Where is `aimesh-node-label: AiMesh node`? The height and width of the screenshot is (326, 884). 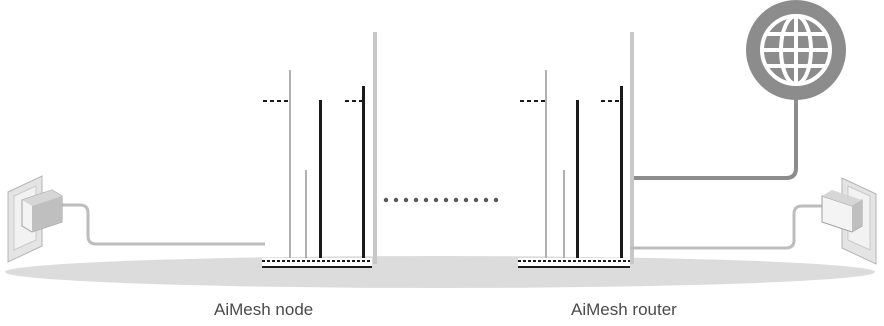 aimesh-node-label: AiMesh node is located at coordinates (264, 309).